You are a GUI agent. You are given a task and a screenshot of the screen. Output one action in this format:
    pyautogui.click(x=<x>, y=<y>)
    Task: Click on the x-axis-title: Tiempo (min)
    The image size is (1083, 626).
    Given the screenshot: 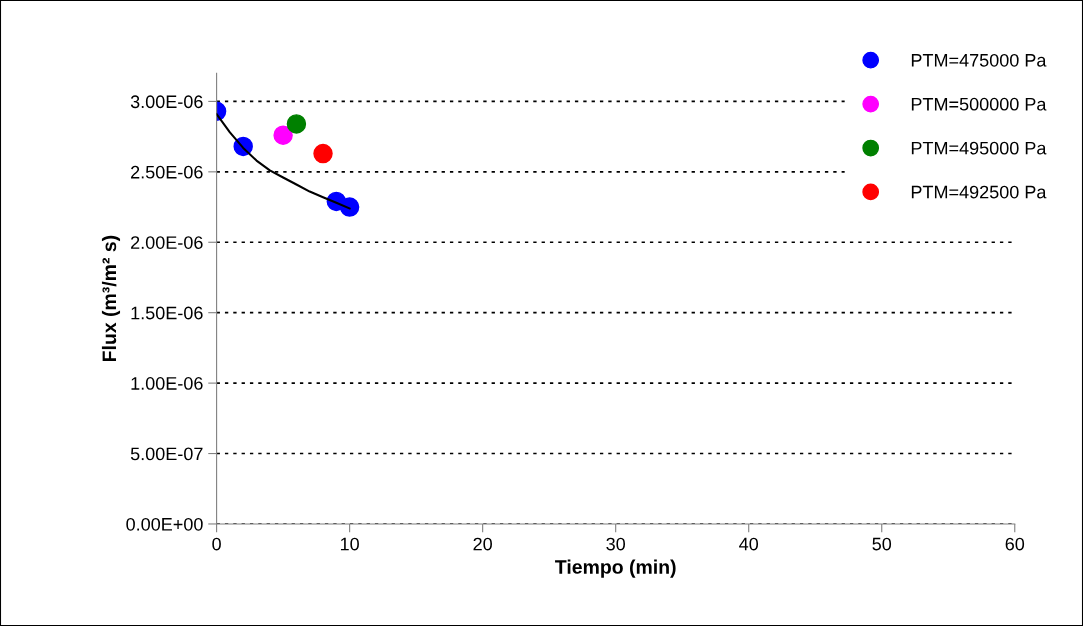 What is the action you would take?
    pyautogui.click(x=615, y=568)
    